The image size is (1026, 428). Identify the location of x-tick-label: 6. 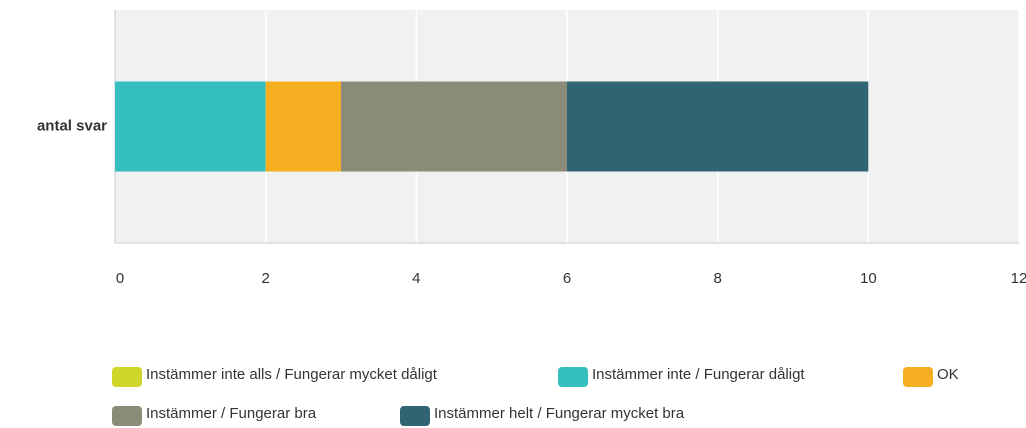
(567, 278).